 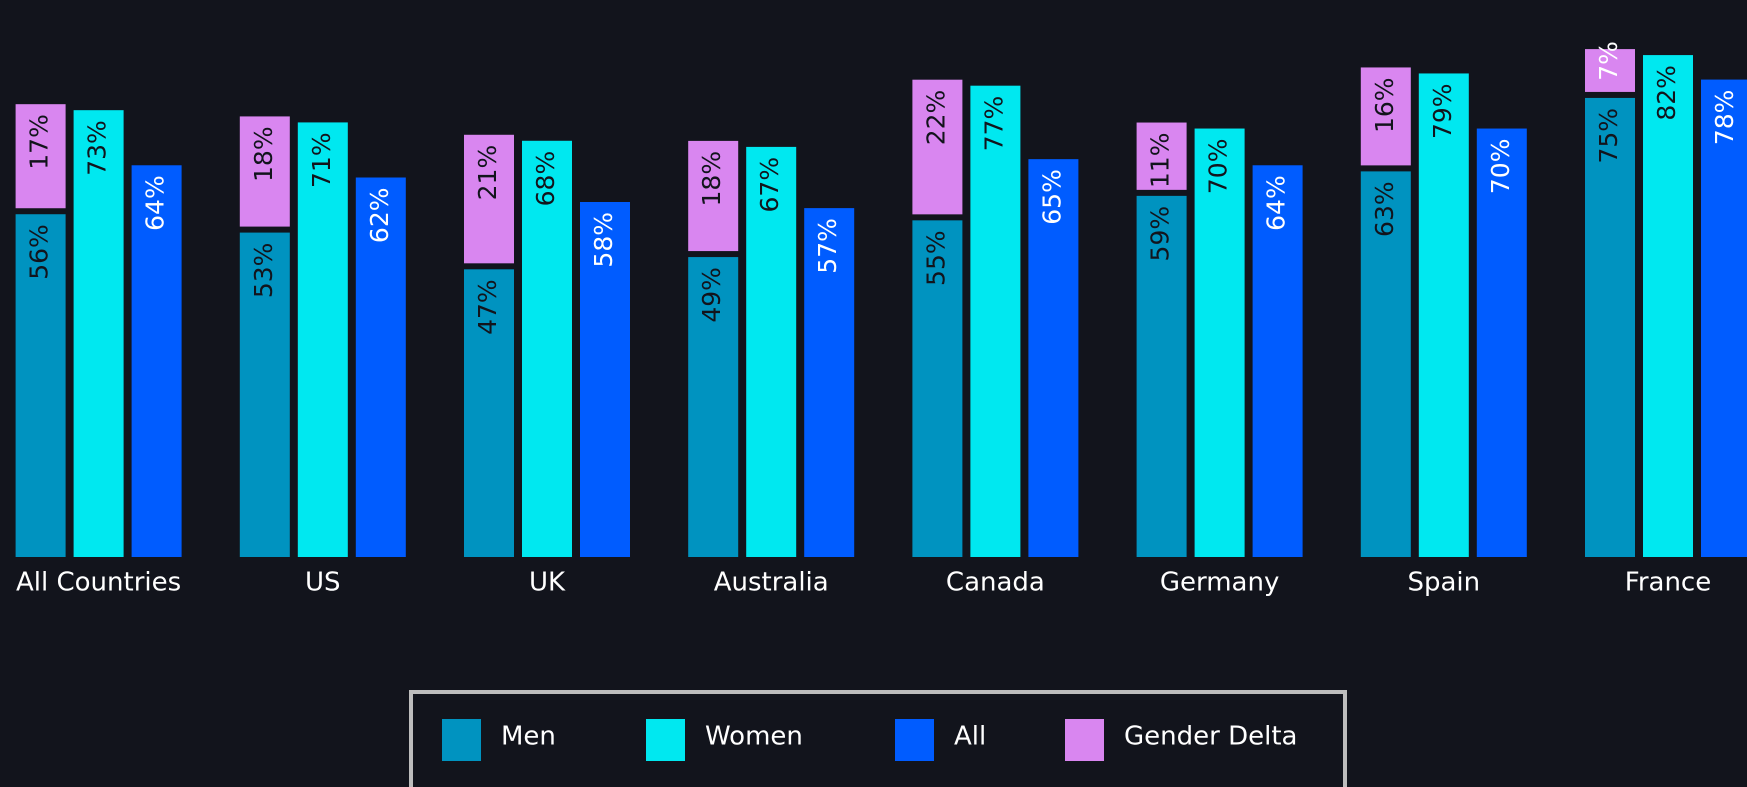 What do you see at coordinates (97, 148) in the screenshot?
I see `data-label: 73%` at bounding box center [97, 148].